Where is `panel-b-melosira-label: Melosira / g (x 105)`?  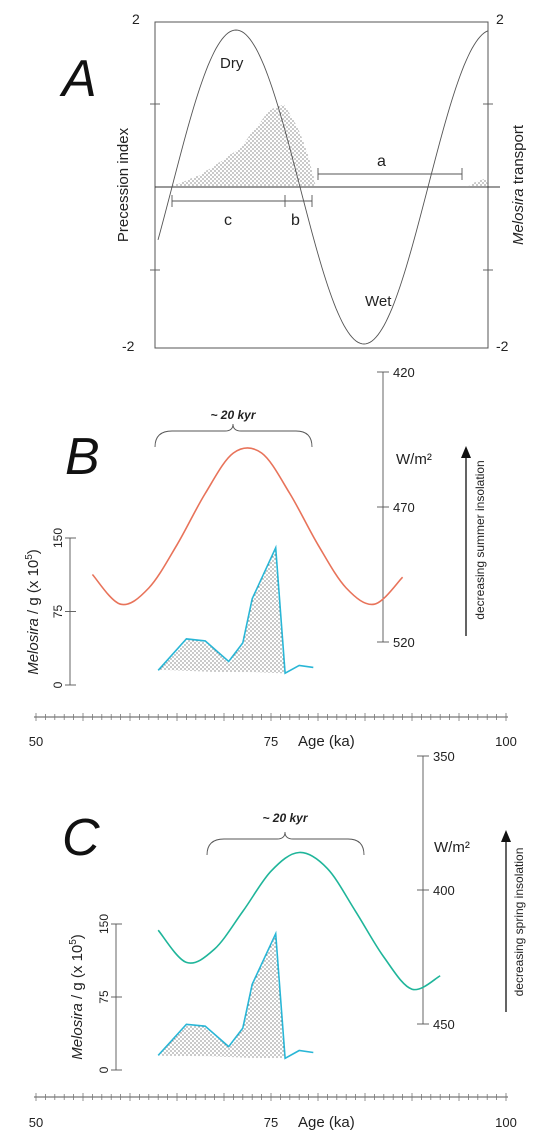 panel-b-melosira-label: Melosira / g (x 105) is located at coordinates (33, 612).